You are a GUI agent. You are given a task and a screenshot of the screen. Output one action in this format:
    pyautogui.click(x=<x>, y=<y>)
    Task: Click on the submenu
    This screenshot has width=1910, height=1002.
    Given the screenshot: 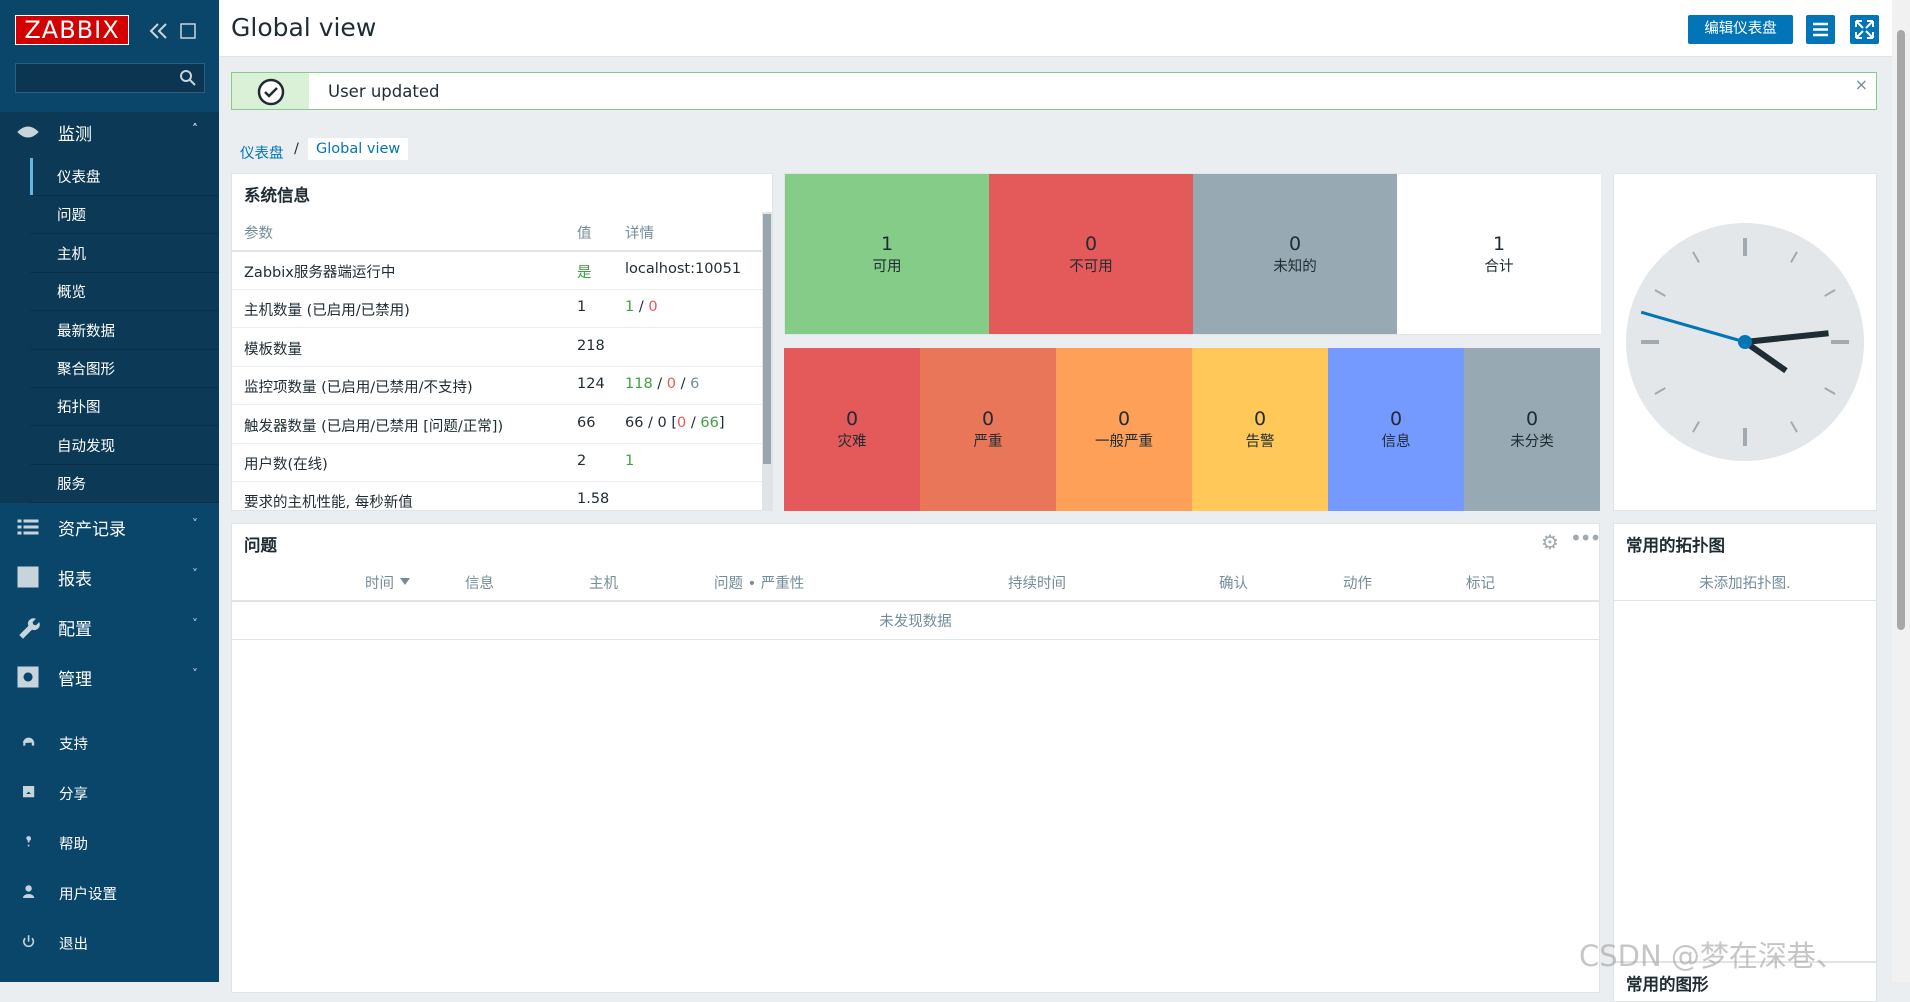 What is the action you would take?
    pyautogui.click(x=109, y=328)
    